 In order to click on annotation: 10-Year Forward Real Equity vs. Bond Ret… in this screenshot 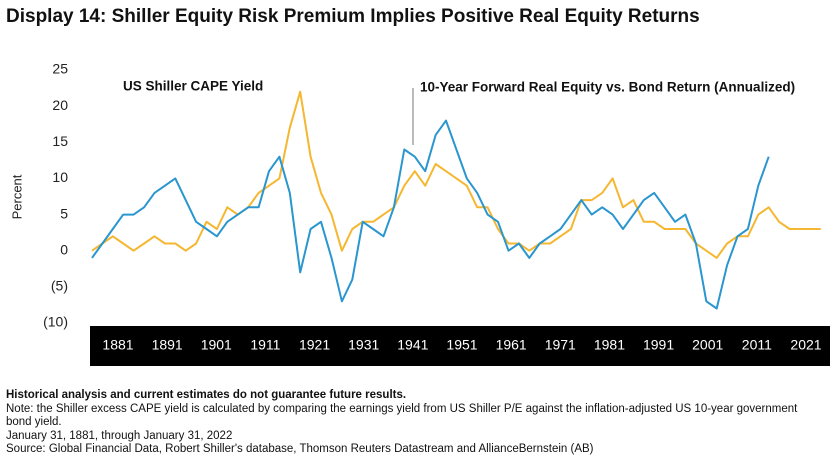, I will do `click(607, 87)`.